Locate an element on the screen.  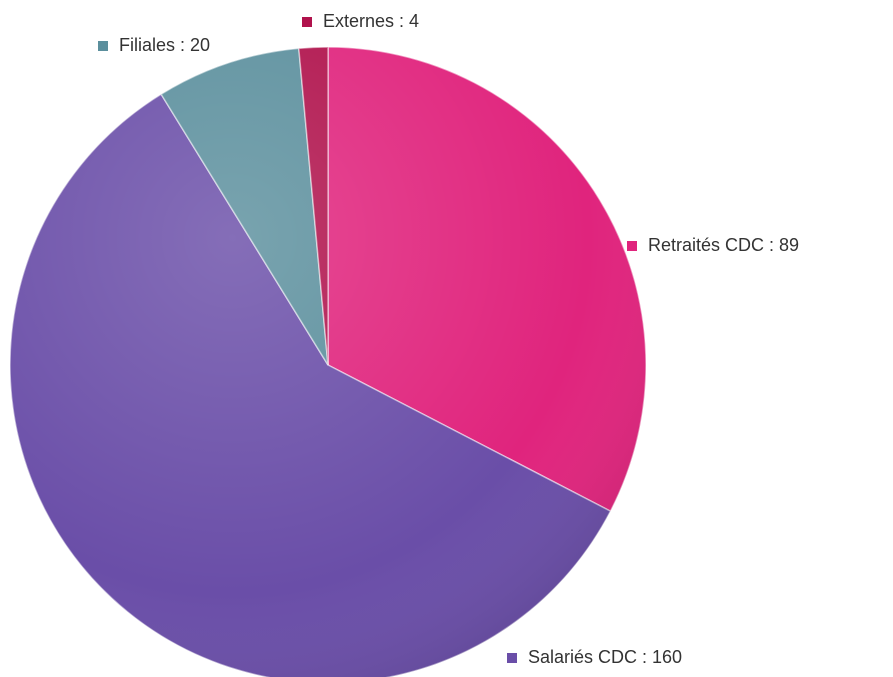
data-label: Externes : 4 is located at coordinates (371, 21).